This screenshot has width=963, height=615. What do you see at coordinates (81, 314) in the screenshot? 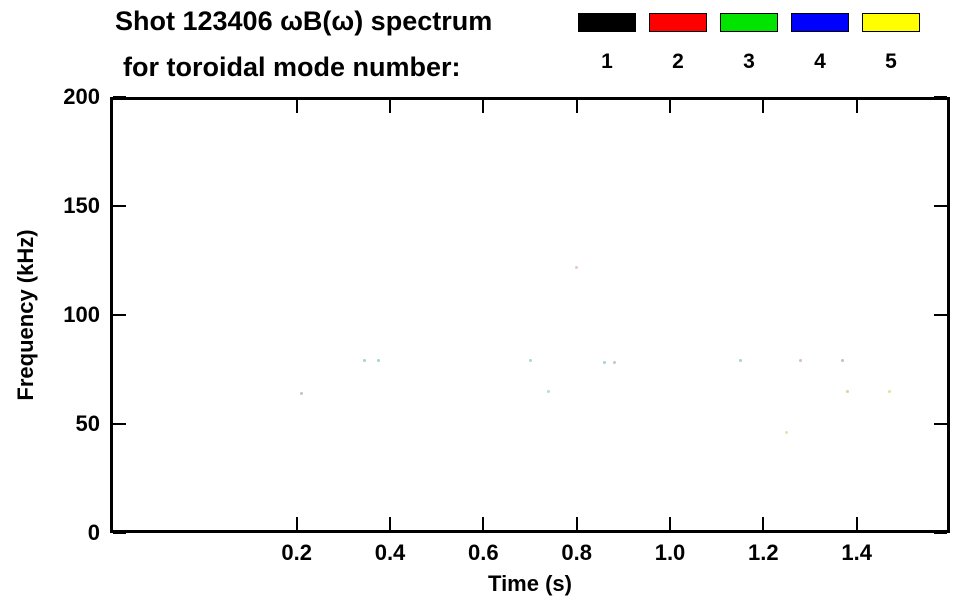
I see `y-tick-label: 100` at bounding box center [81, 314].